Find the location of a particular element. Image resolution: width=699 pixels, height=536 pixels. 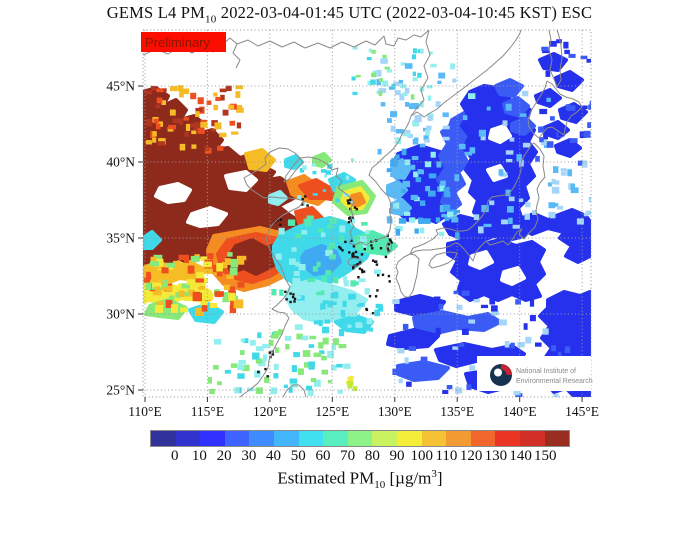

nier-logo-swirl is located at coordinates (498, 372).